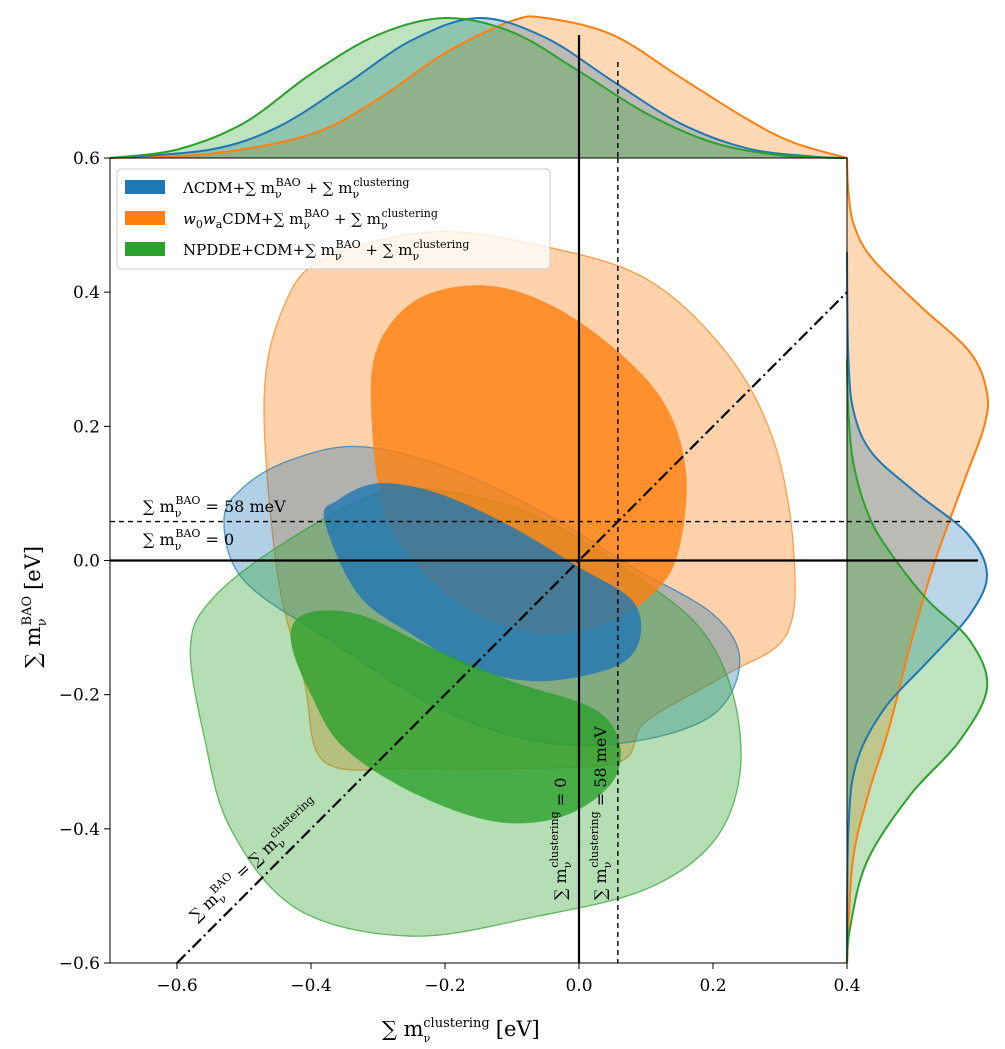 This screenshot has width=1005, height=1049. I want to click on top-marginal-fill-npddecdm, so click(478, 87).